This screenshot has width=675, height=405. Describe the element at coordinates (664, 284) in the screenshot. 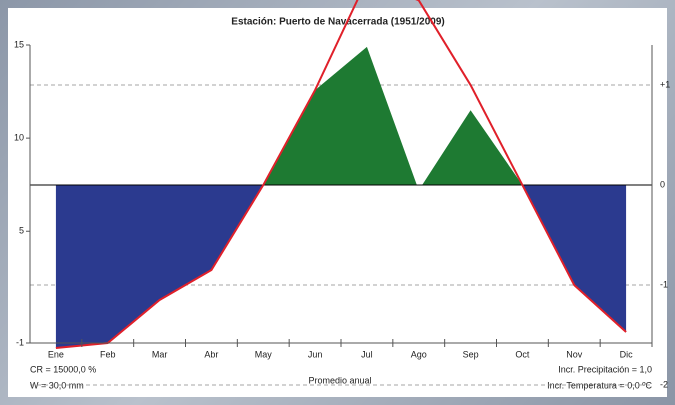

I see `y2-tick-label: -1` at that location.